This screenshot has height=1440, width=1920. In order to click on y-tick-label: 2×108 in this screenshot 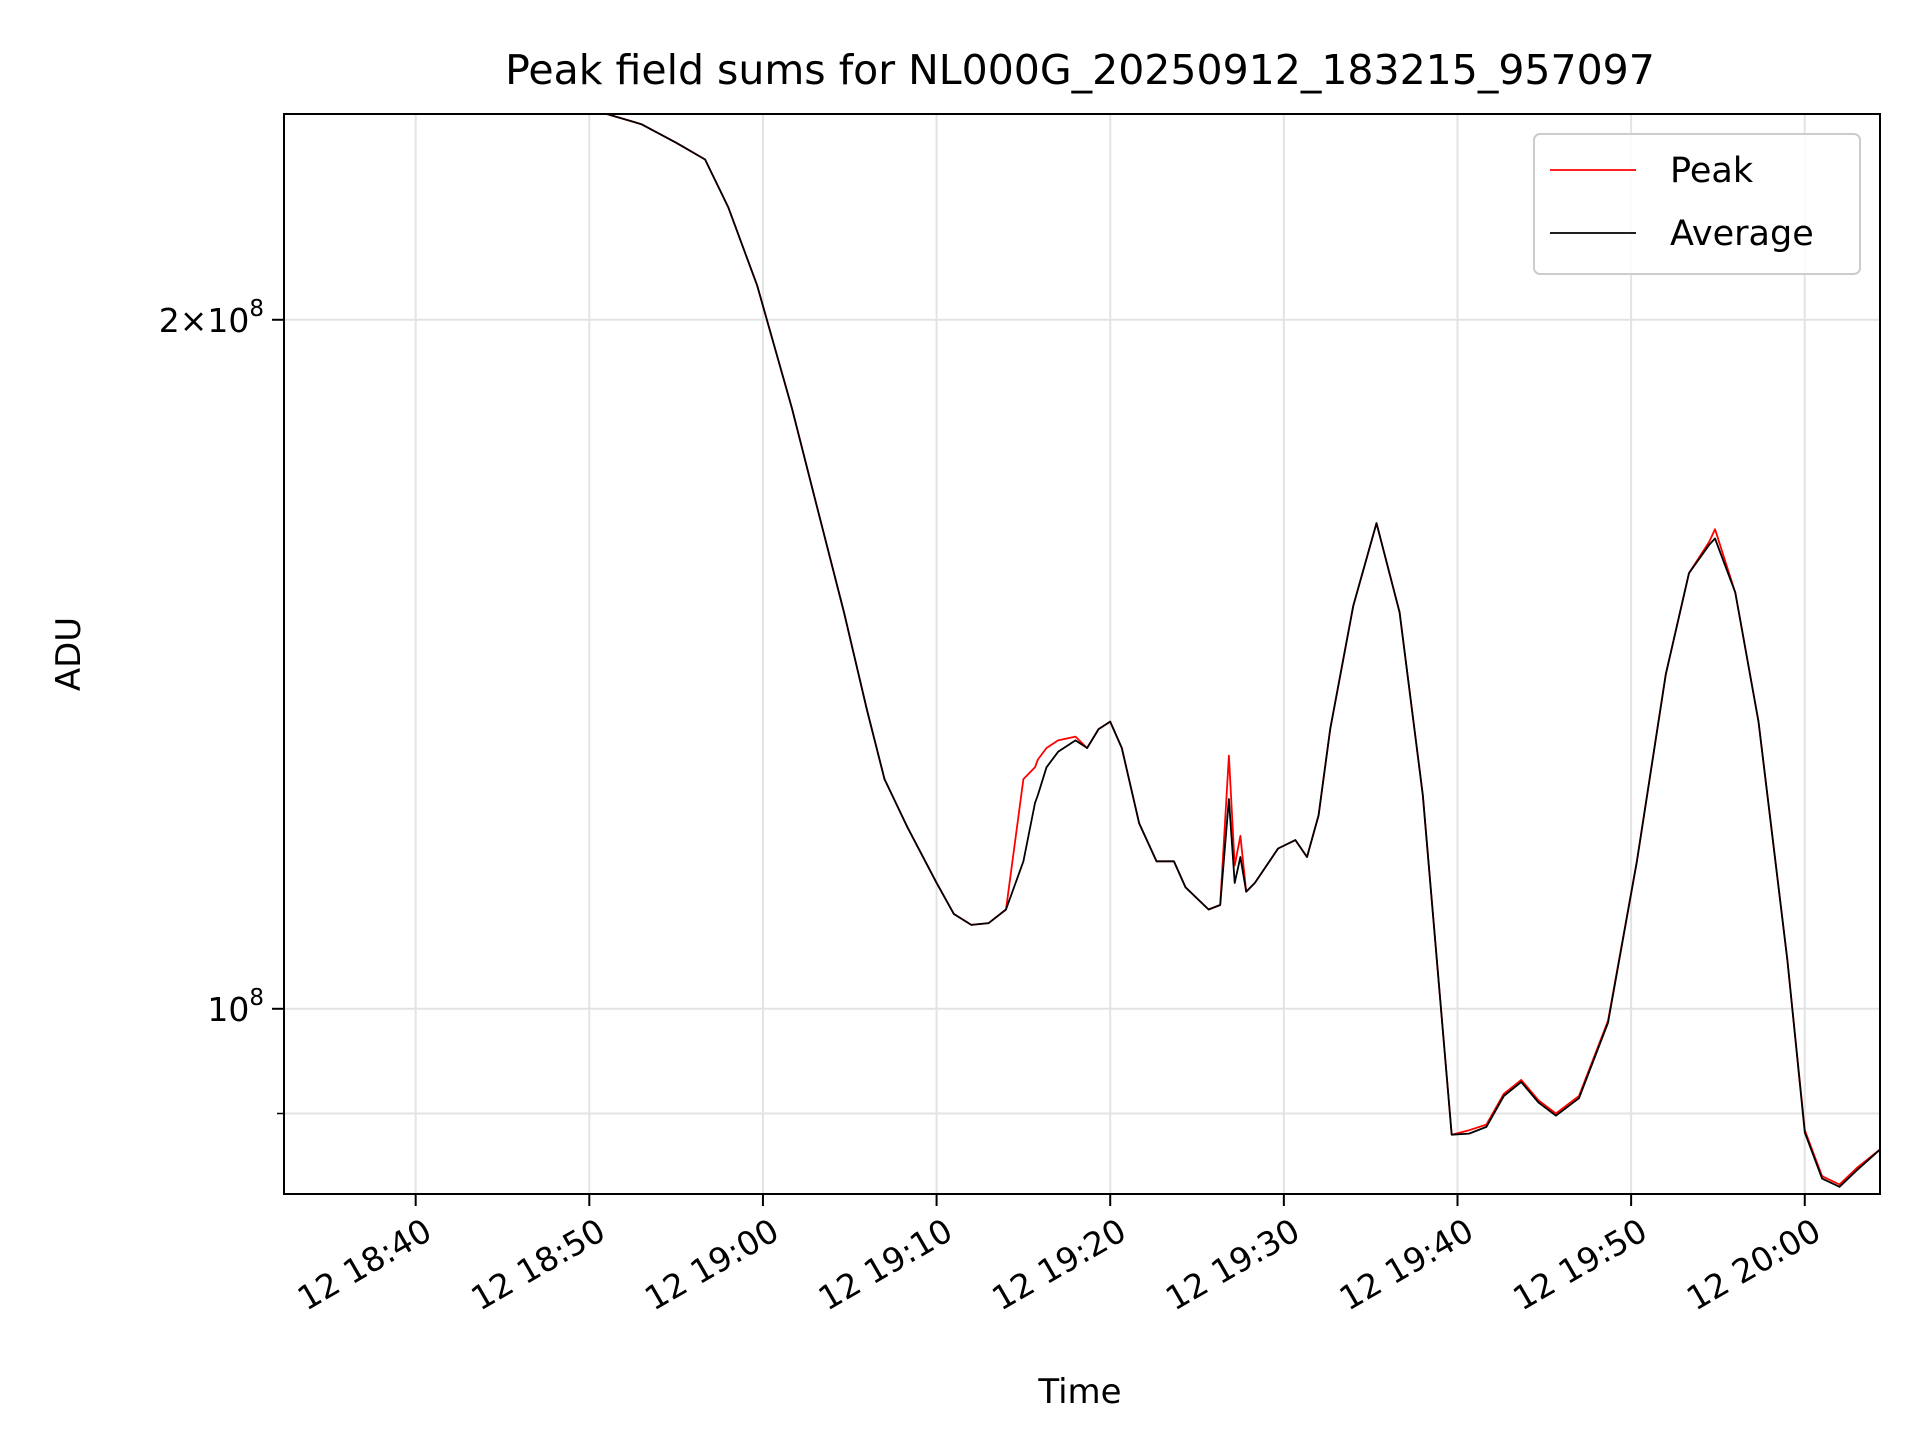, I will do `click(211, 318)`.